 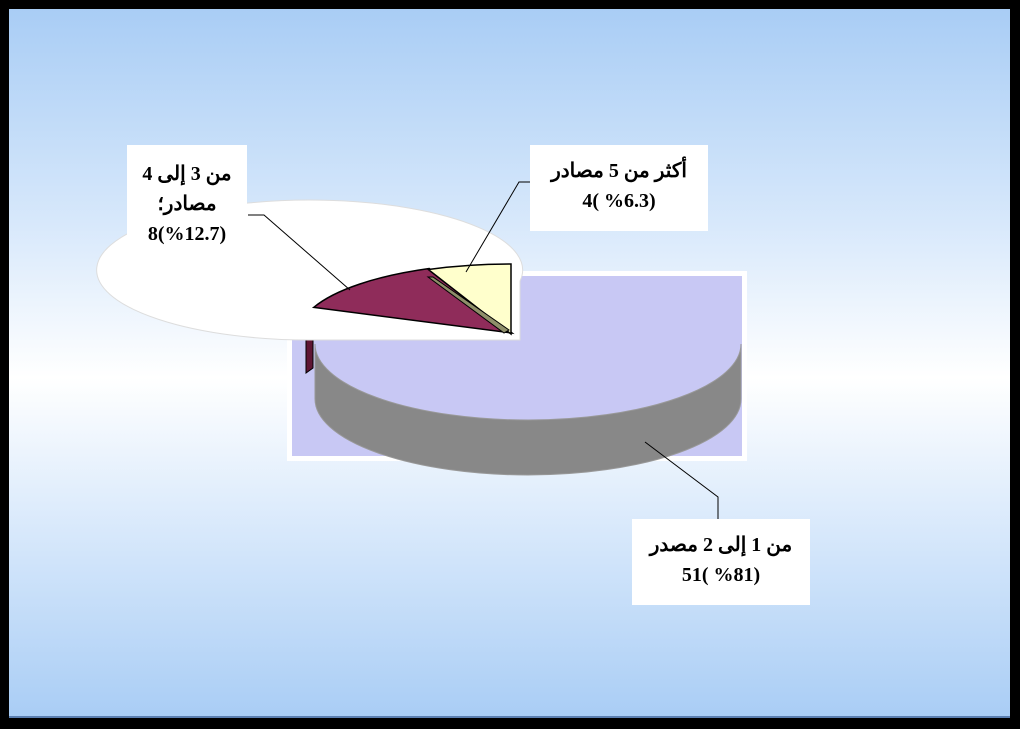 What do you see at coordinates (619, 171) in the screenshot?
I see `data-label-5plus-name: أكثر من 5 مصادر` at bounding box center [619, 171].